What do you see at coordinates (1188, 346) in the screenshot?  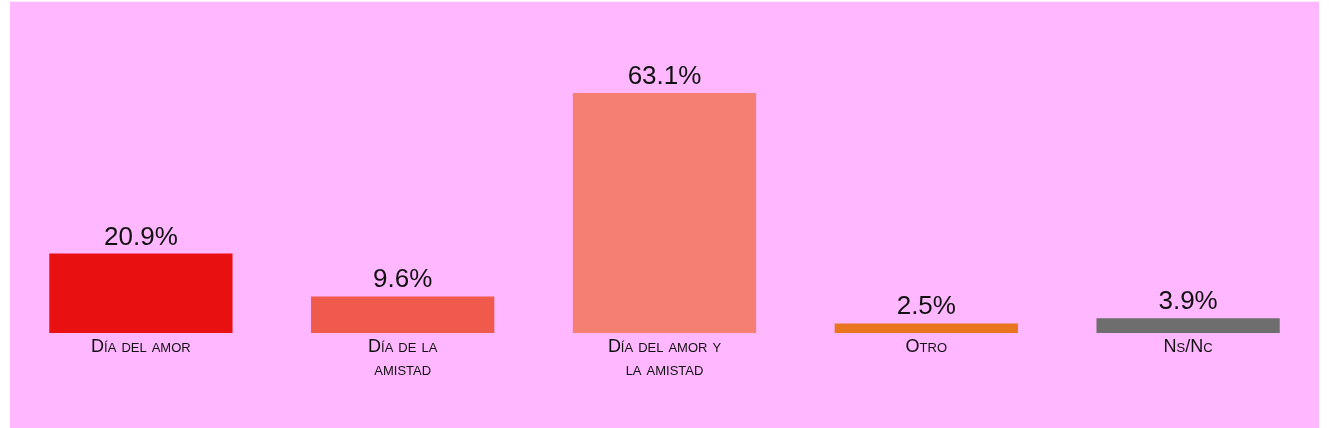 I see `x-tick-label: Ns/Nc` at bounding box center [1188, 346].